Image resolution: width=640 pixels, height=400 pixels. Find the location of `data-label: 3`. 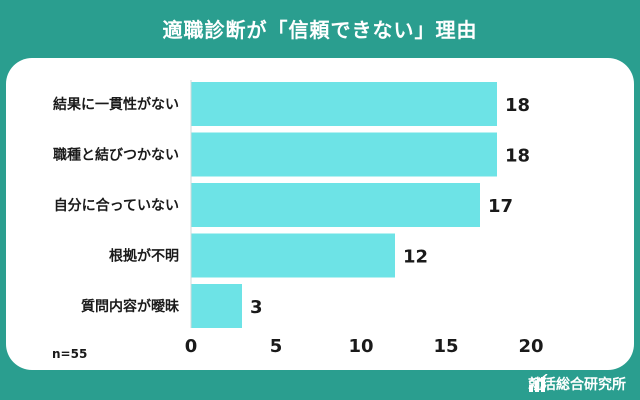

data-label: 3 is located at coordinates (256, 307).